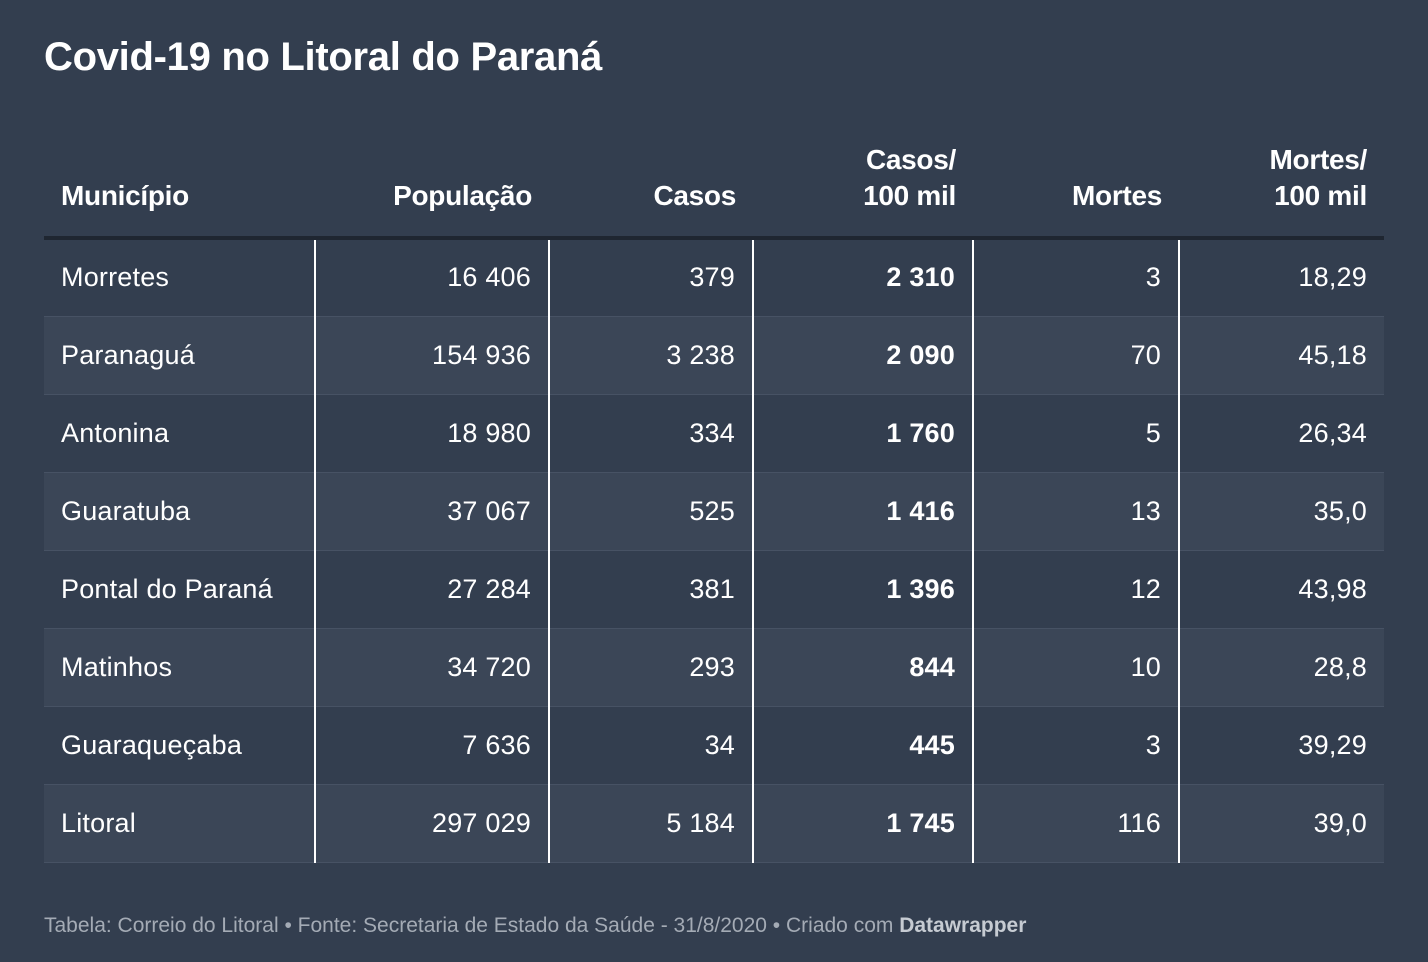  I want to click on cell-populacao: 27 284, so click(432, 589).